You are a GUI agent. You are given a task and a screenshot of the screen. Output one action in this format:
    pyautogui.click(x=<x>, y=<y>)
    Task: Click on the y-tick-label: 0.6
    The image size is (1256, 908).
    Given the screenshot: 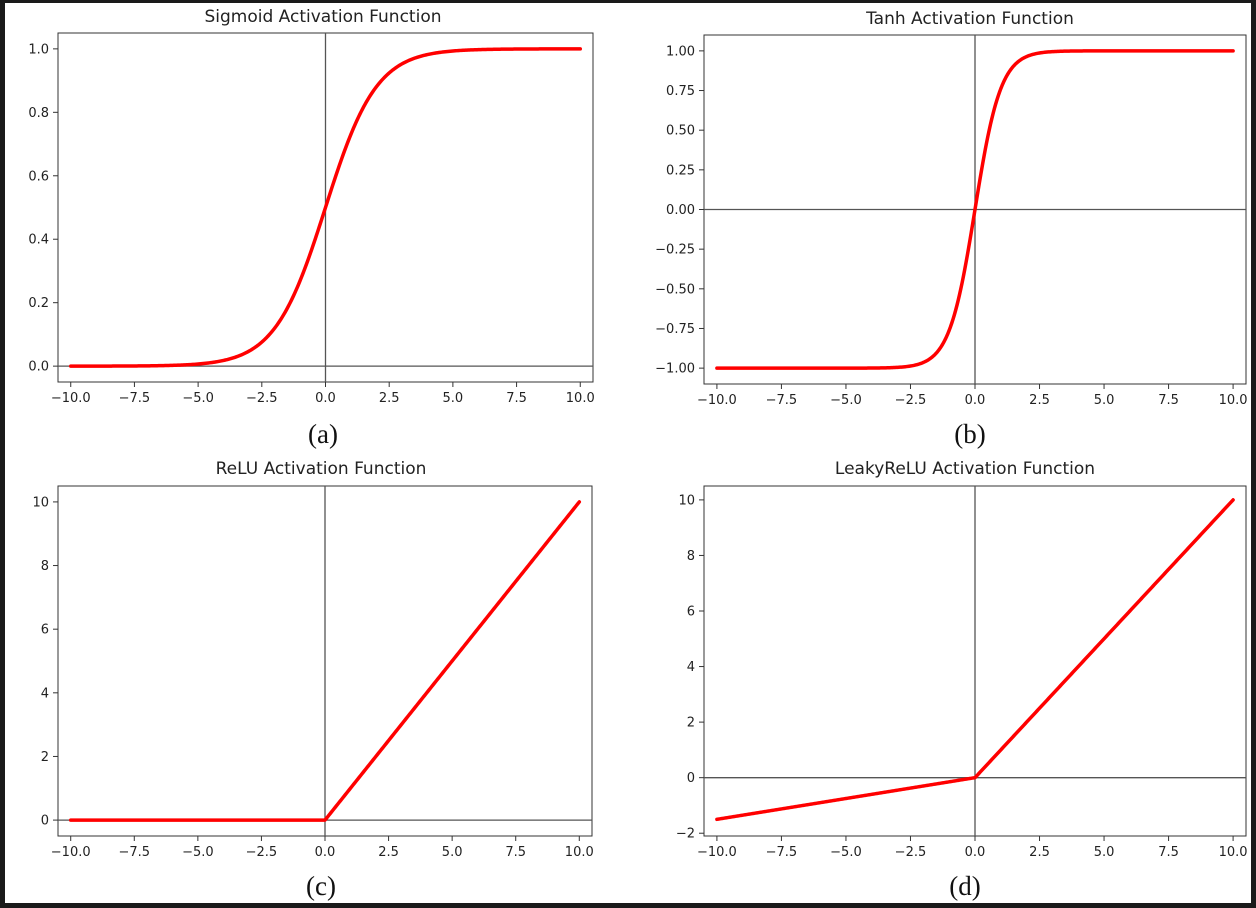 What is the action you would take?
    pyautogui.click(x=38, y=176)
    